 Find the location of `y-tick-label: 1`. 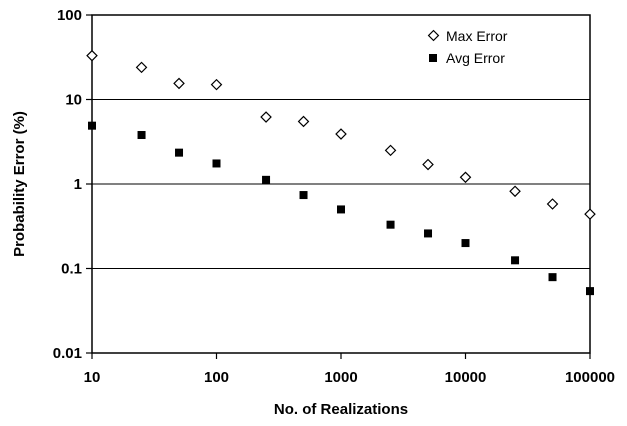

y-tick-label: 1 is located at coordinates (78, 184).